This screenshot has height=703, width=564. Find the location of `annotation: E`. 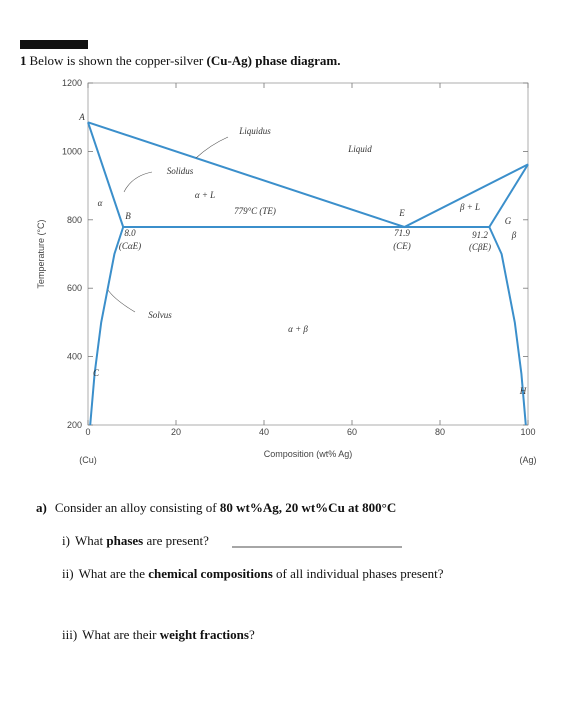

annotation: E is located at coordinates (401, 213).